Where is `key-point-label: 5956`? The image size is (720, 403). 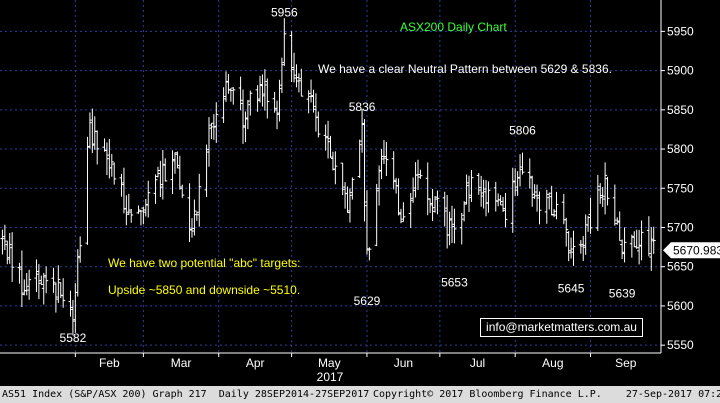
key-point-label: 5956 is located at coordinates (284, 13).